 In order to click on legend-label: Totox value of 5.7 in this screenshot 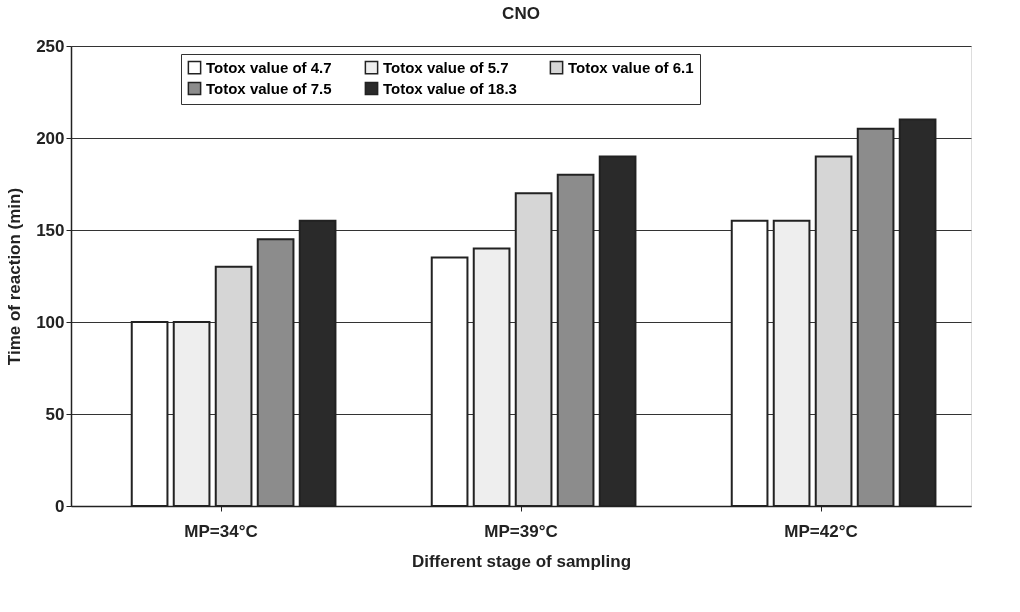, I will do `click(446, 67)`.